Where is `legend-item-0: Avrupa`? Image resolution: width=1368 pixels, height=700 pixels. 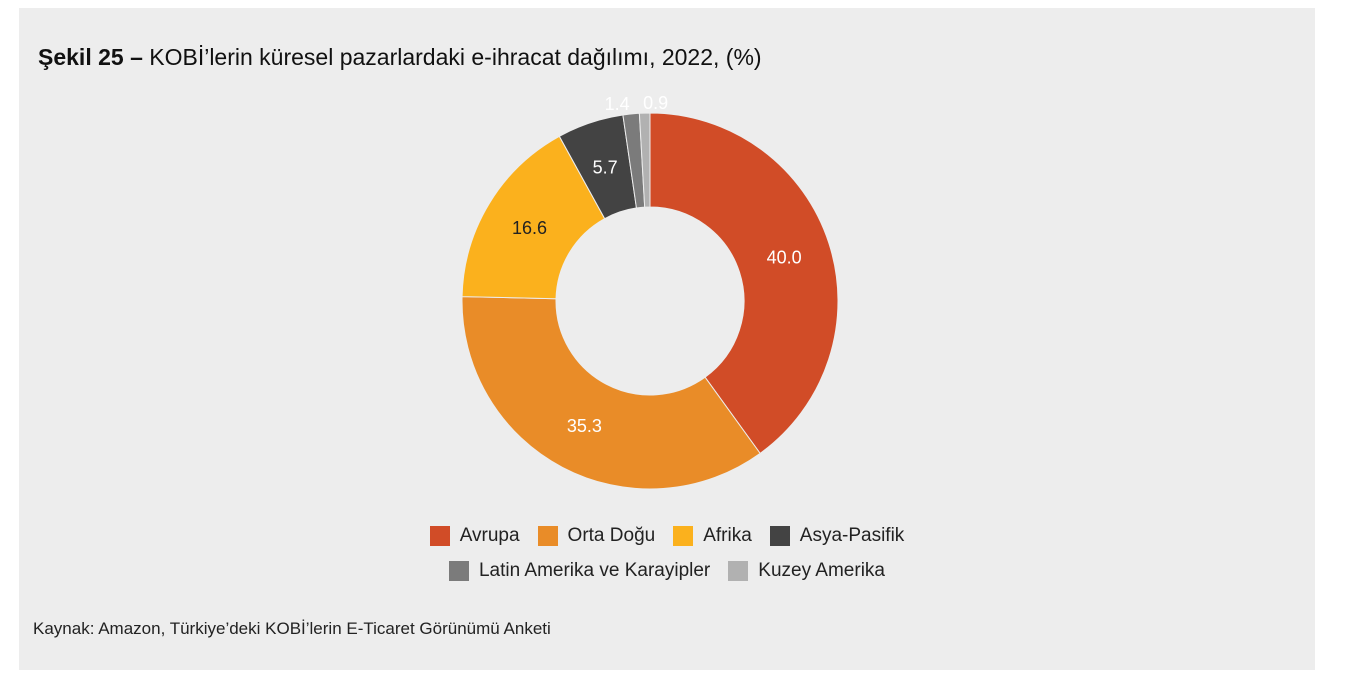 legend-item-0: Avrupa is located at coordinates (474, 536).